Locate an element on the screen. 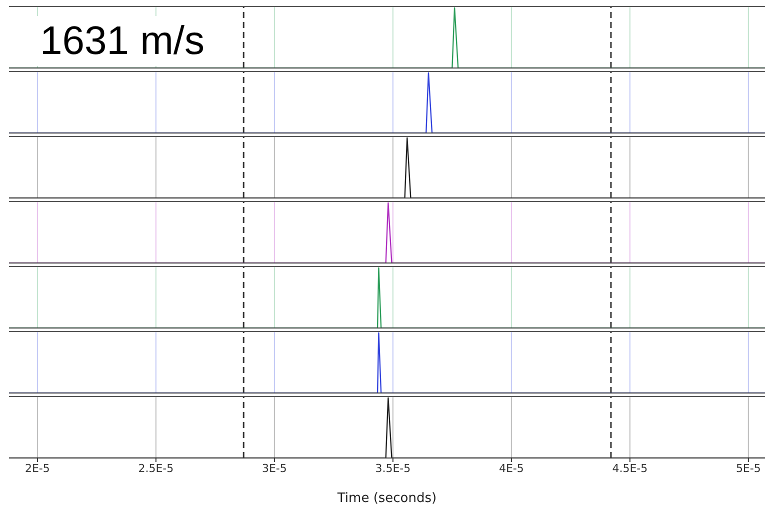 The width and height of the screenshot is (765, 514). x-tick-label: 4E-5 is located at coordinates (511, 468).